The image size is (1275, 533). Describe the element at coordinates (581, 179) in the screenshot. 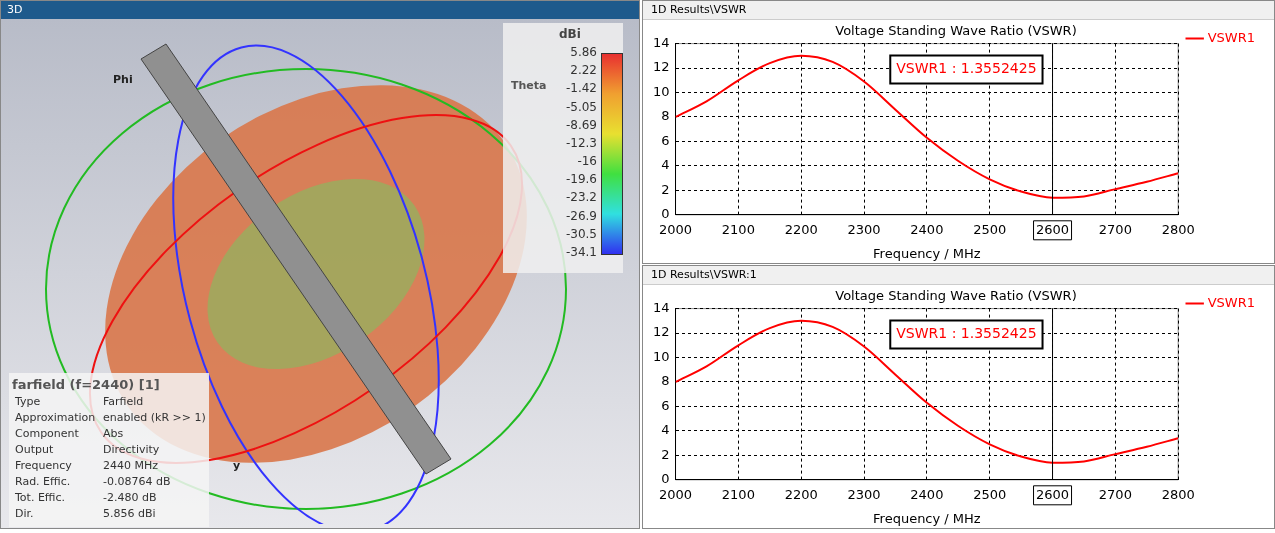

I see `text: -19.6` at that location.